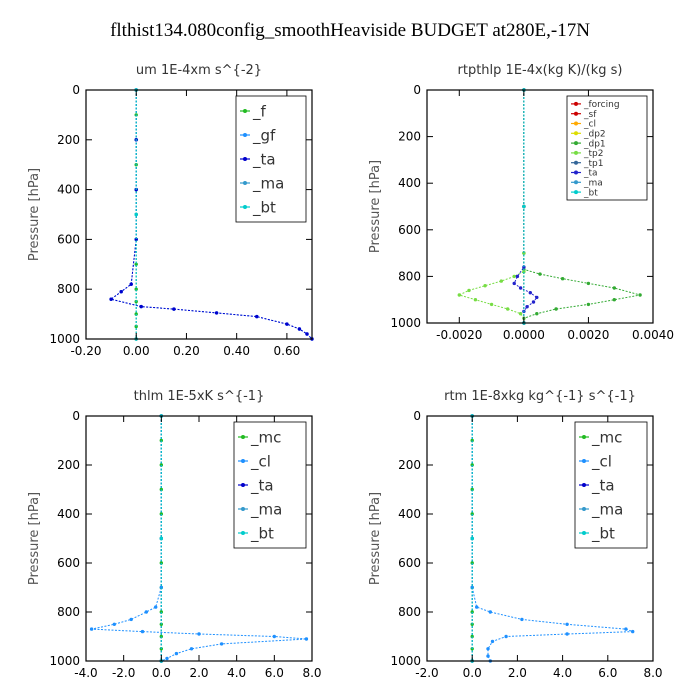 The image size is (700, 700). I want to click on x-tick-label: 0.0, so click(472, 673).